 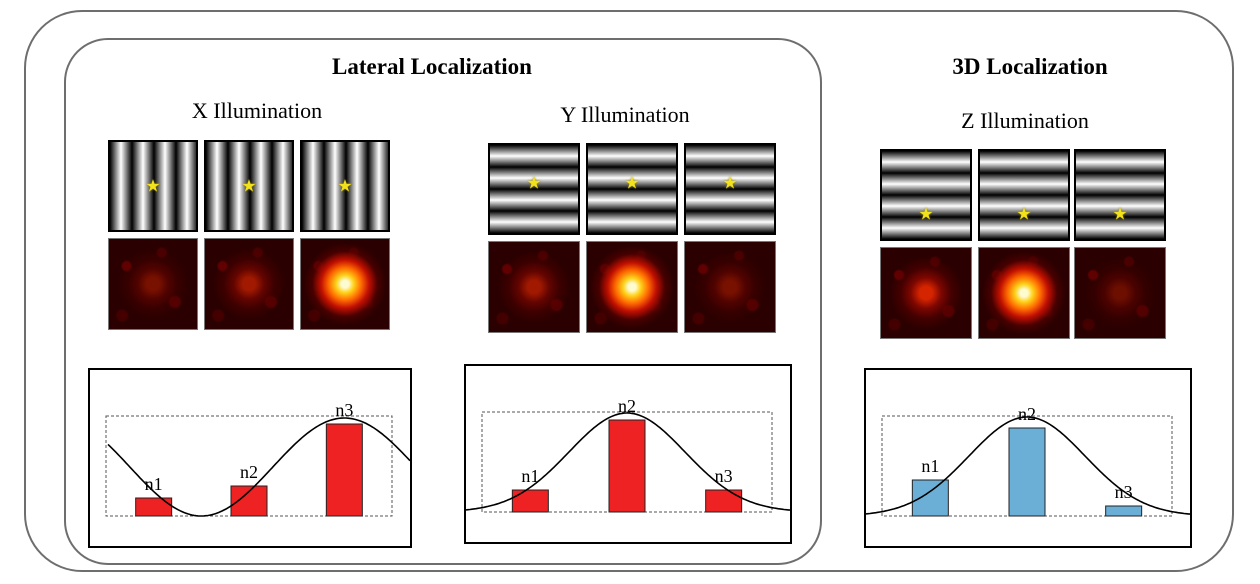 I want to click on x-illumination-title: X Illumination, so click(x=257, y=110).